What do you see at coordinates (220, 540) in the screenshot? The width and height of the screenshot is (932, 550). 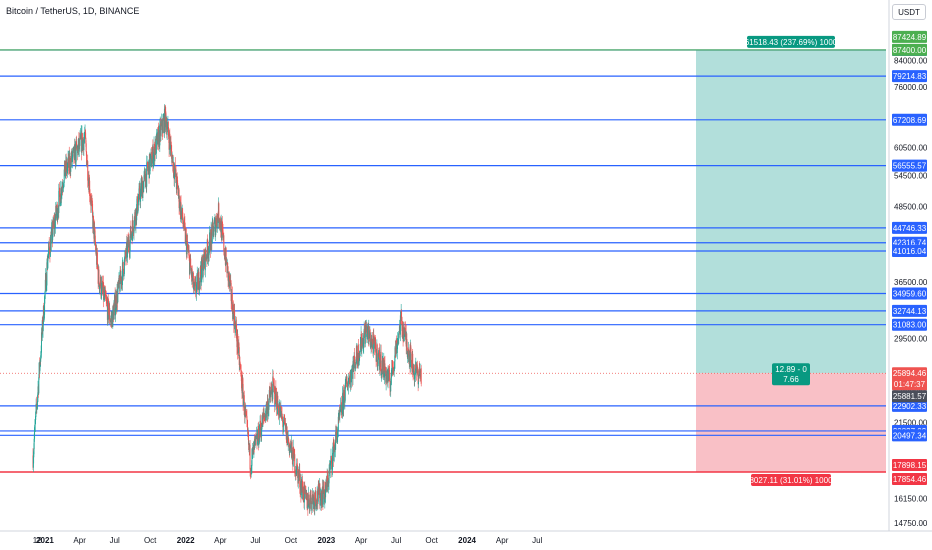 I see `time-tick-label: Apr` at bounding box center [220, 540].